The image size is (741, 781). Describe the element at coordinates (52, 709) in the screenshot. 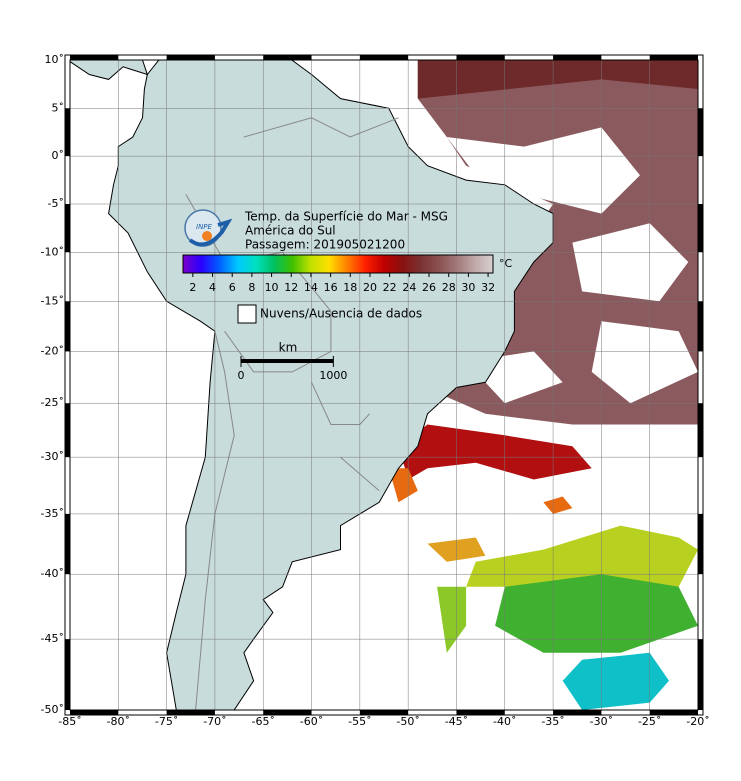

I see `y-tick-label: -50˚` at that location.